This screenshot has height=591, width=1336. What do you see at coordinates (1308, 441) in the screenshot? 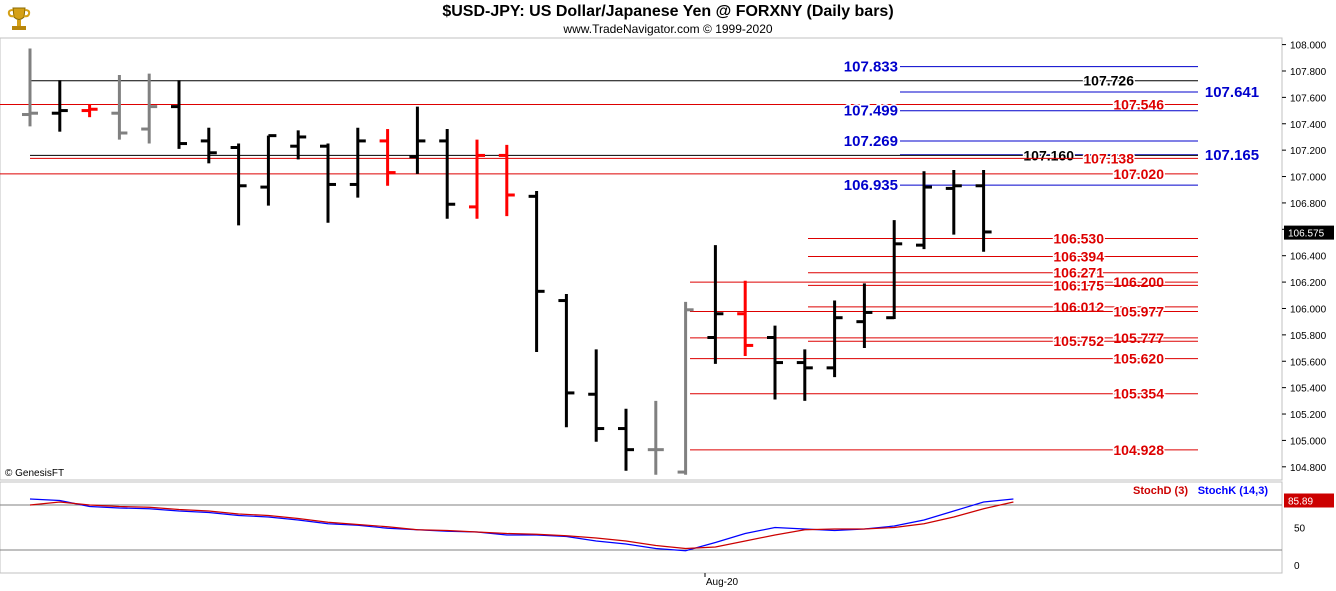
I see `y-tick-label: 105.000` at bounding box center [1308, 441].